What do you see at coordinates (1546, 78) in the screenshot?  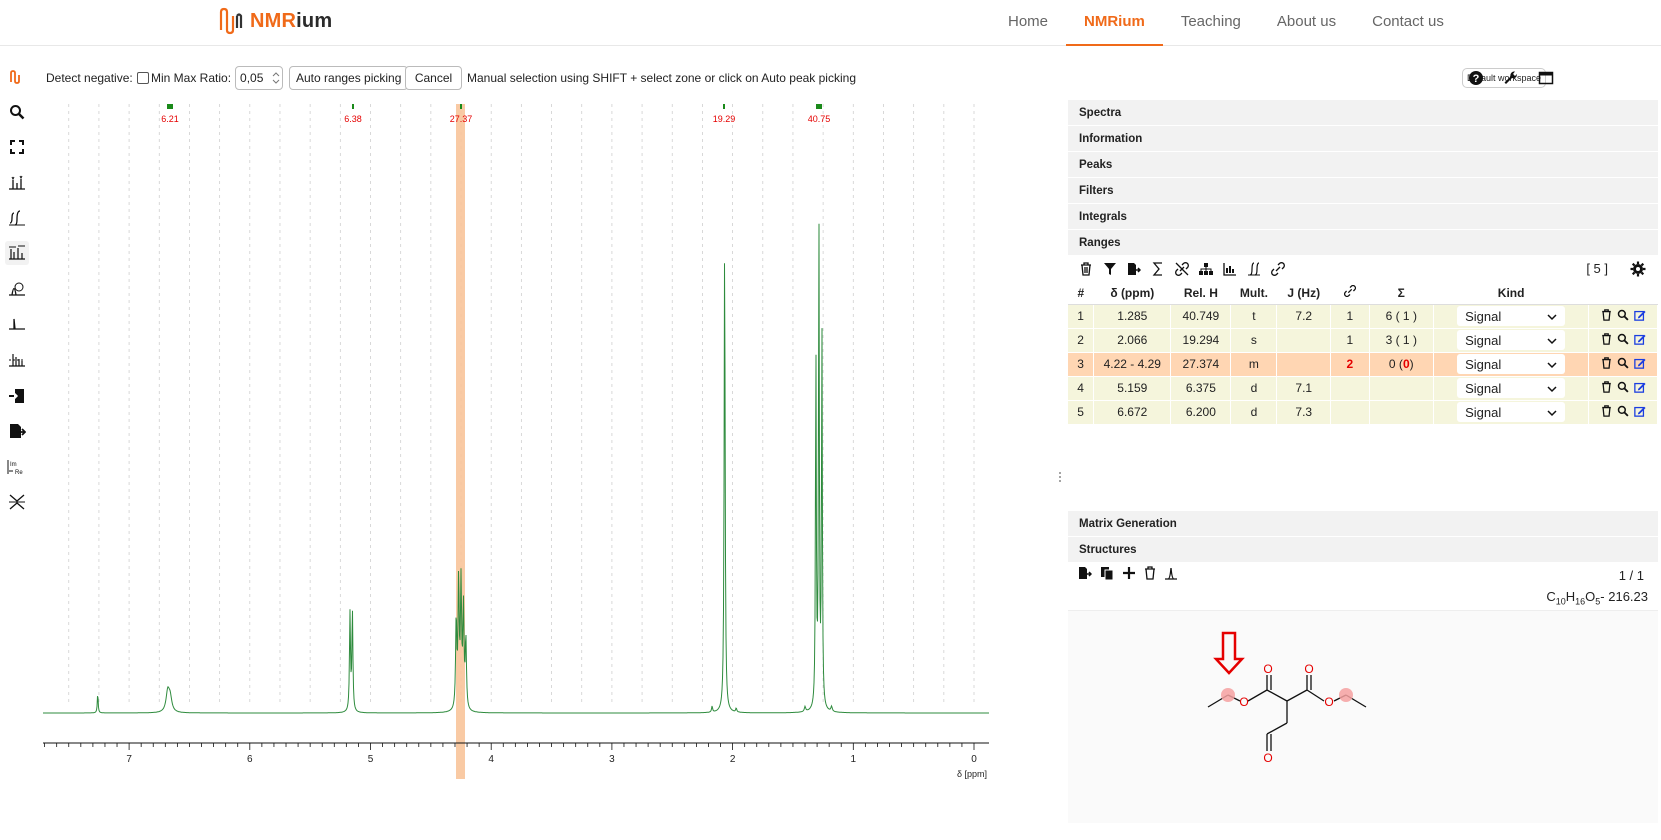 I see `fullscreen-window-icon` at bounding box center [1546, 78].